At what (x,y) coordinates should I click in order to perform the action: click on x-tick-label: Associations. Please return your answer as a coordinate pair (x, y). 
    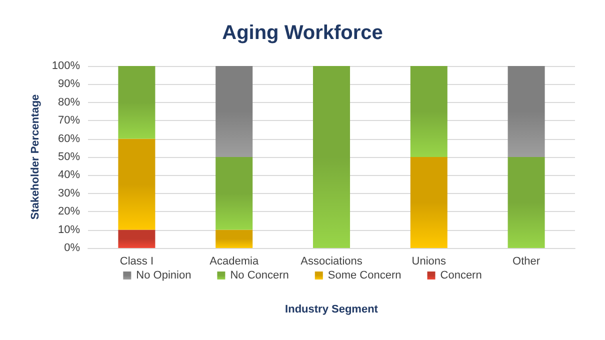
    Looking at the image, I should click on (331, 262).